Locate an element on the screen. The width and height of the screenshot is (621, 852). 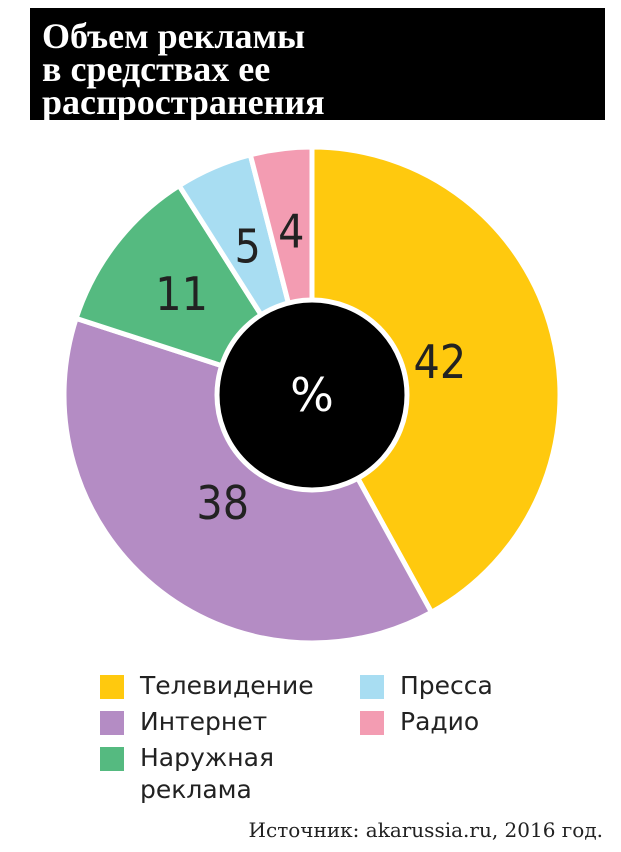
chart-title-line-2: в средствах ее is located at coordinates (156, 69).